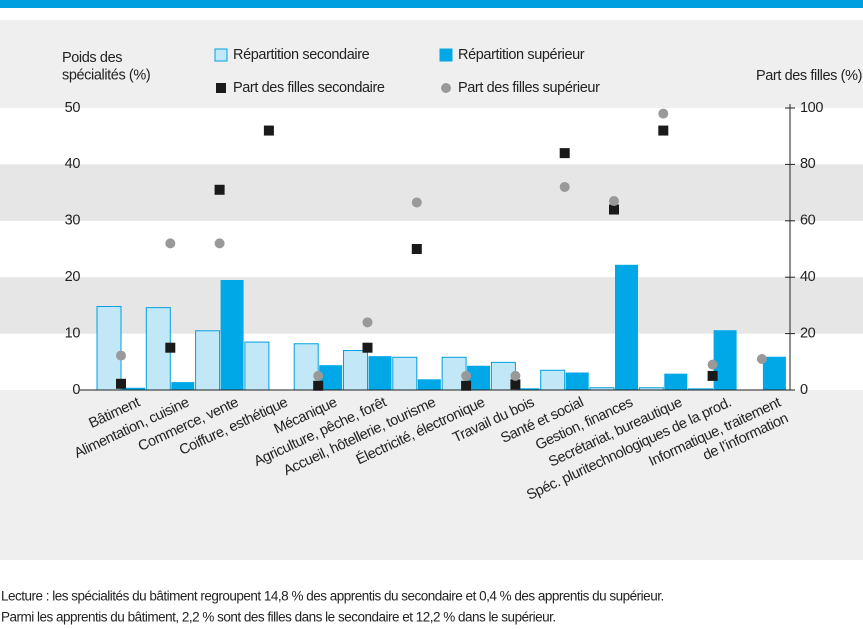 The height and width of the screenshot is (629, 863). I want to click on legend-label: Répartition secondaire, so click(301, 55).